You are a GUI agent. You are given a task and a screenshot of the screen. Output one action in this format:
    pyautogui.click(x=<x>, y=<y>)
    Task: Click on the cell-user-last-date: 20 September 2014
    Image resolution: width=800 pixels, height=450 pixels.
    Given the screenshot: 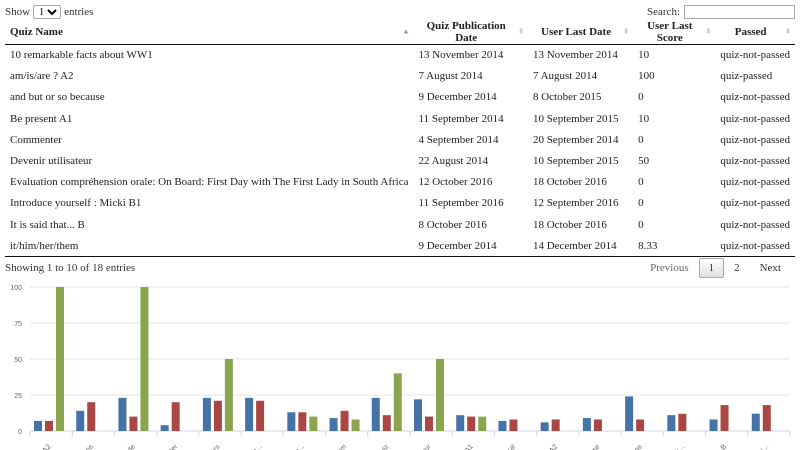 What is the action you would take?
    pyautogui.click(x=575, y=139)
    